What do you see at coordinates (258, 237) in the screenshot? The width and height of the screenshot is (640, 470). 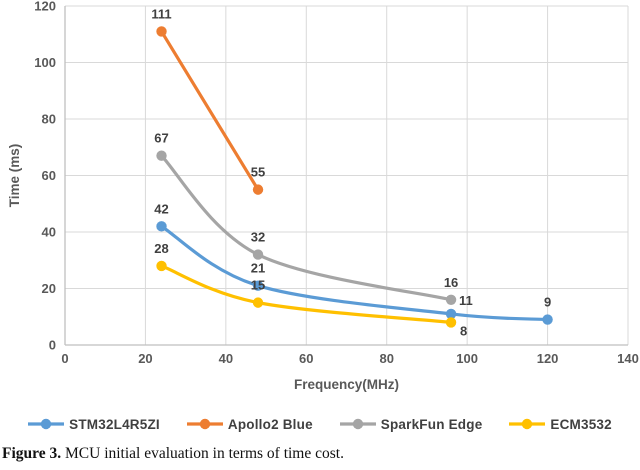 I see `data-label: 32` at bounding box center [258, 237].